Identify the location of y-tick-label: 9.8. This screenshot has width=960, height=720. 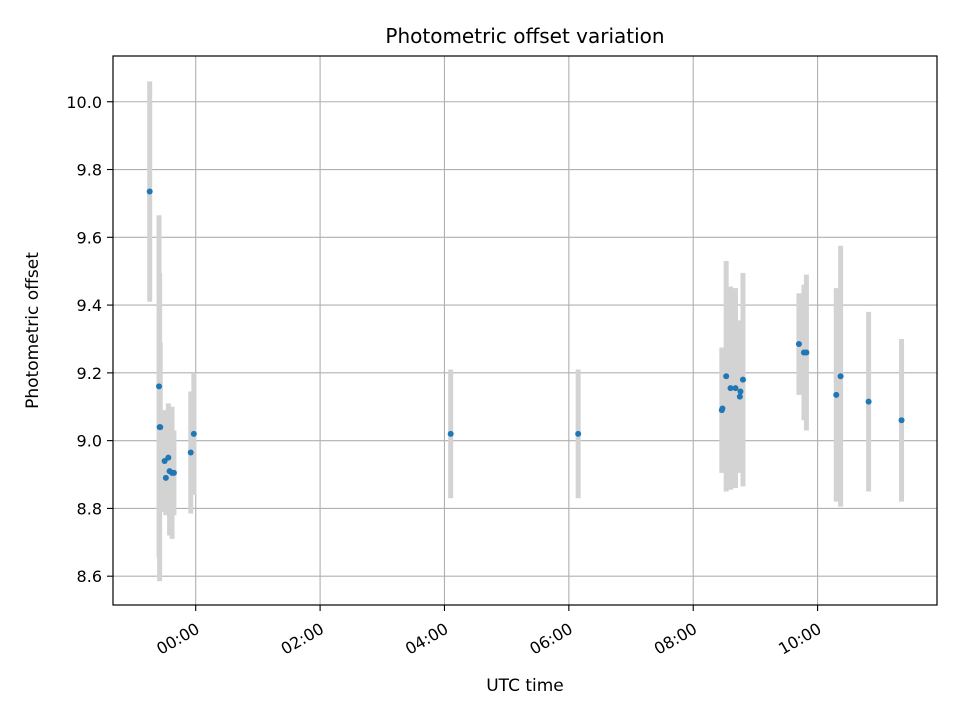
(89, 170).